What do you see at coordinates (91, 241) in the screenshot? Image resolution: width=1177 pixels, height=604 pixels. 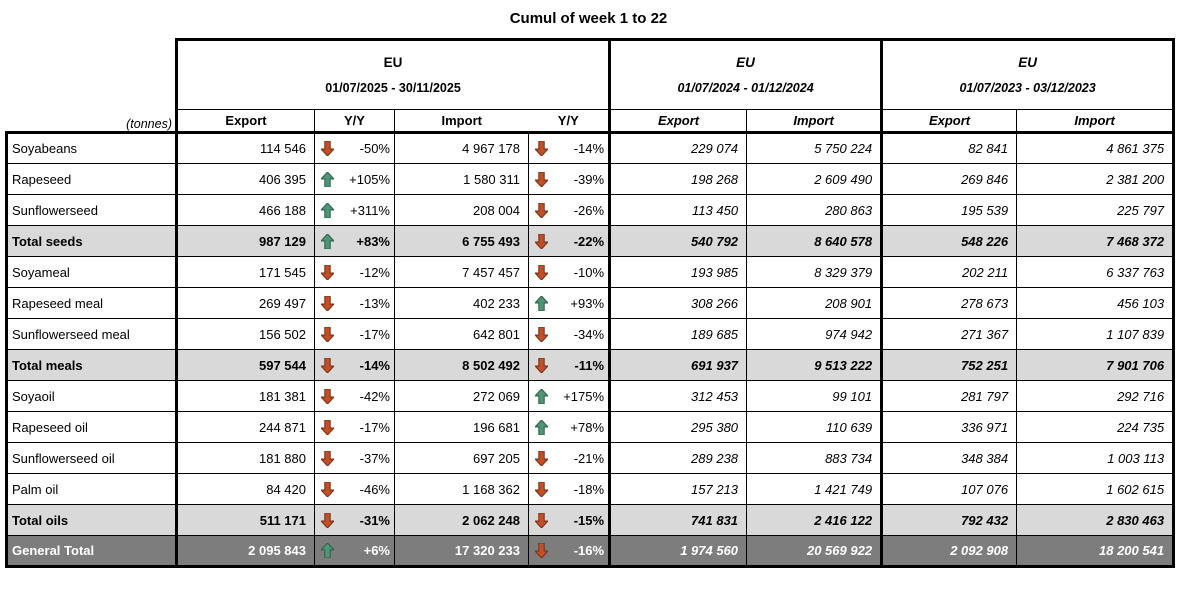 I see `row-label: Total seeds` at bounding box center [91, 241].